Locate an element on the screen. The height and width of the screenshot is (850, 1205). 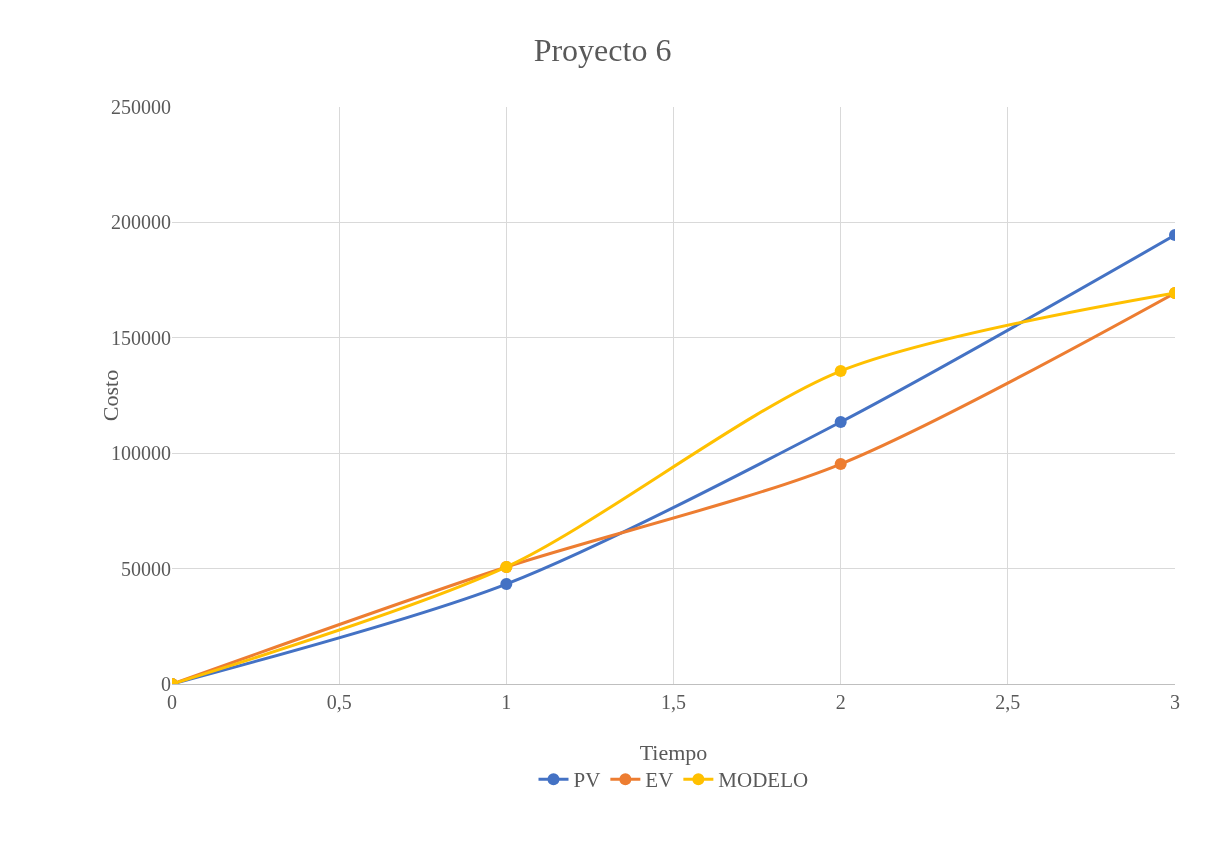
legend-label: MODELO is located at coordinates (763, 780).